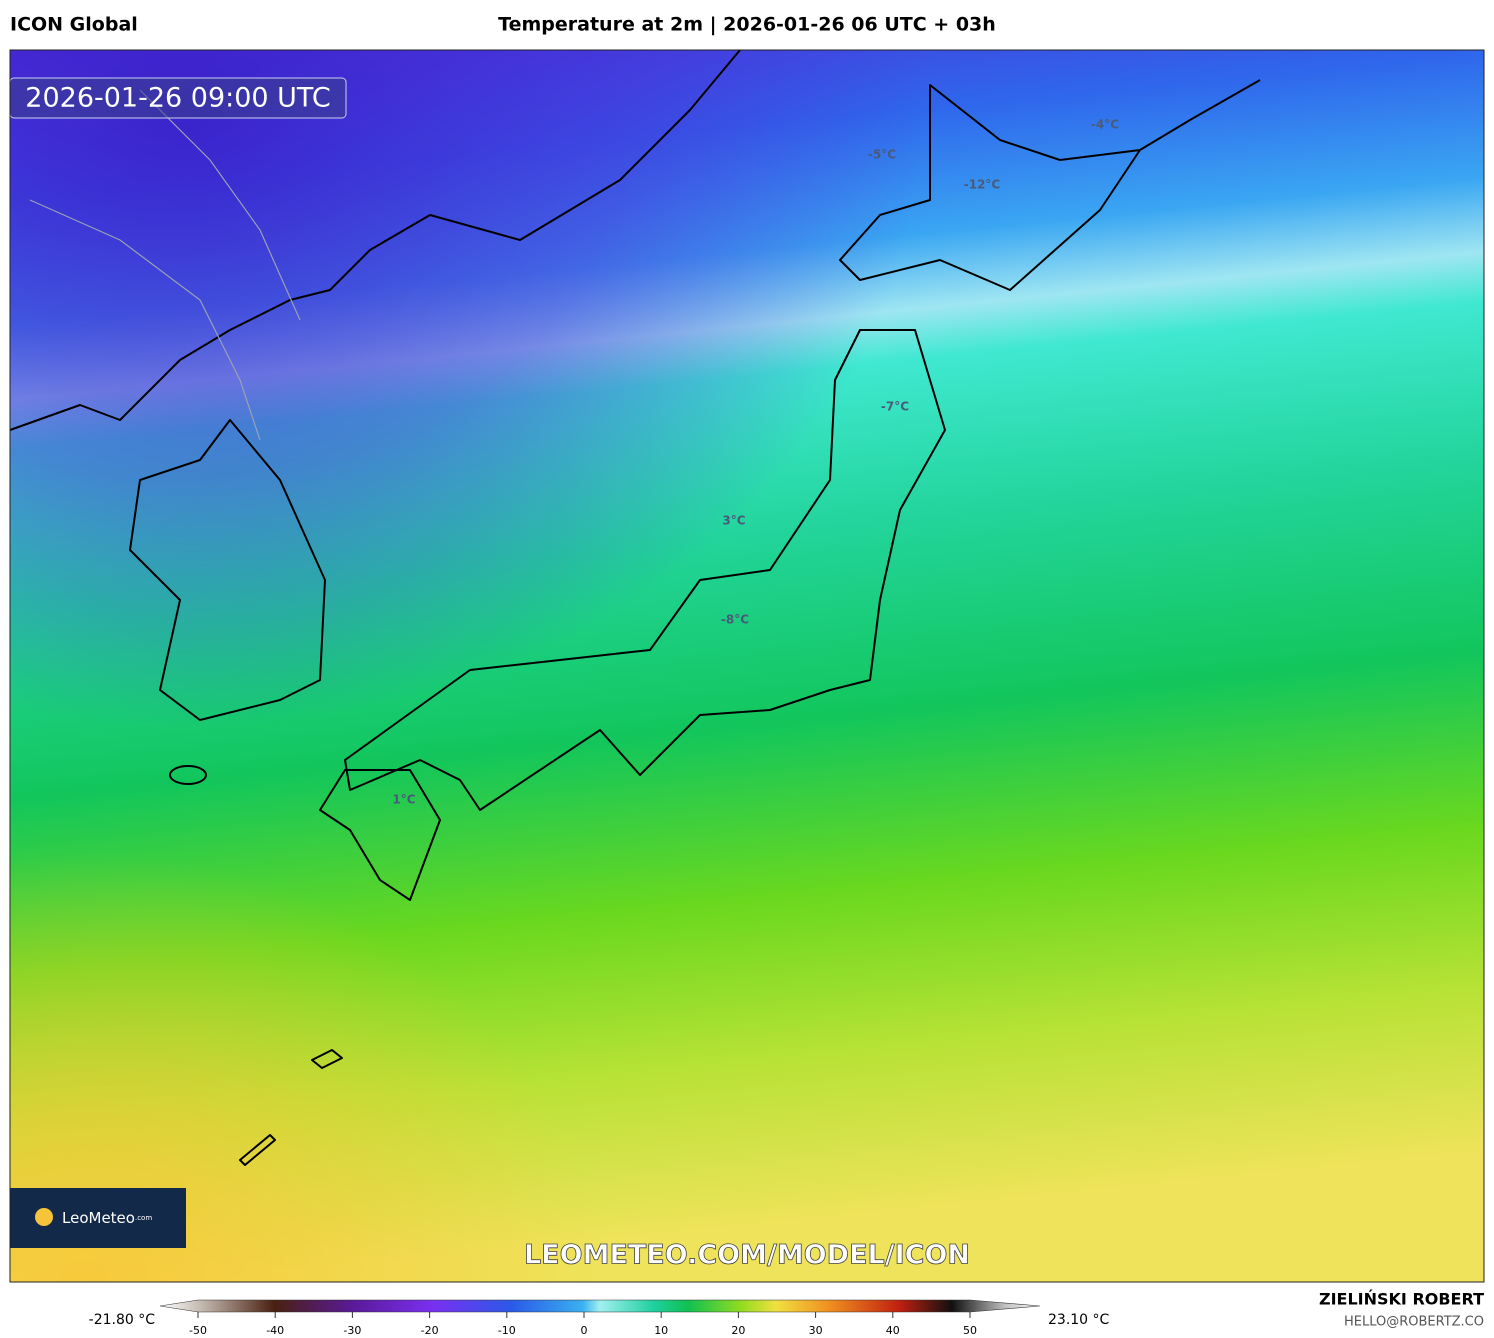 Image resolution: width=1494 pixels, height=1338 pixels. Describe the element at coordinates (375, 240) in the screenshot. I see `mainland-coast` at that location.